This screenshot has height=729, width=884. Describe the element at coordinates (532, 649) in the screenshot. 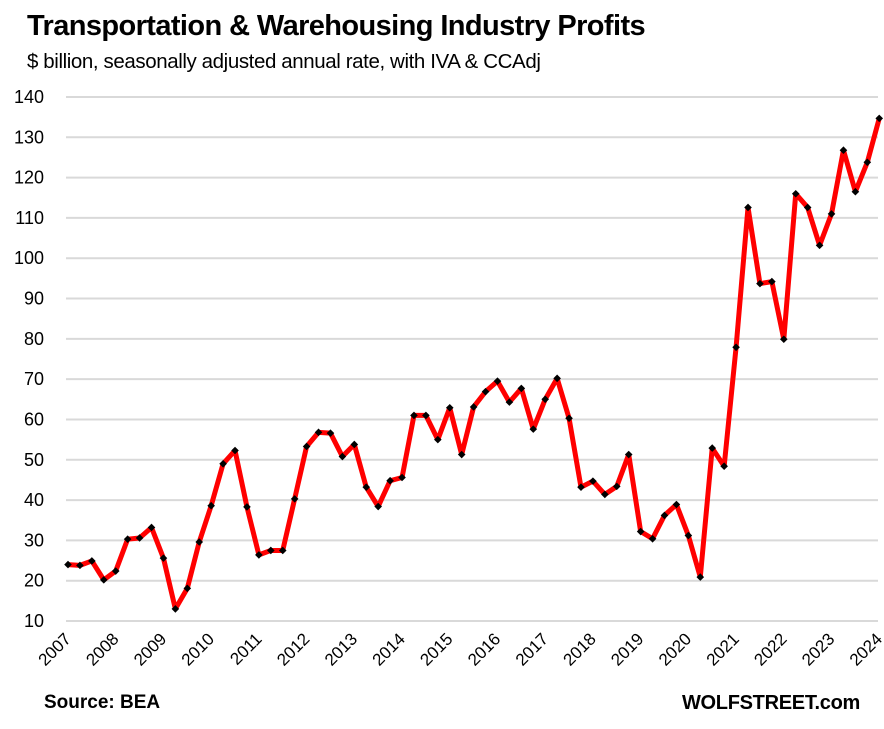

I see `x-tick-label: 2017` at that location.